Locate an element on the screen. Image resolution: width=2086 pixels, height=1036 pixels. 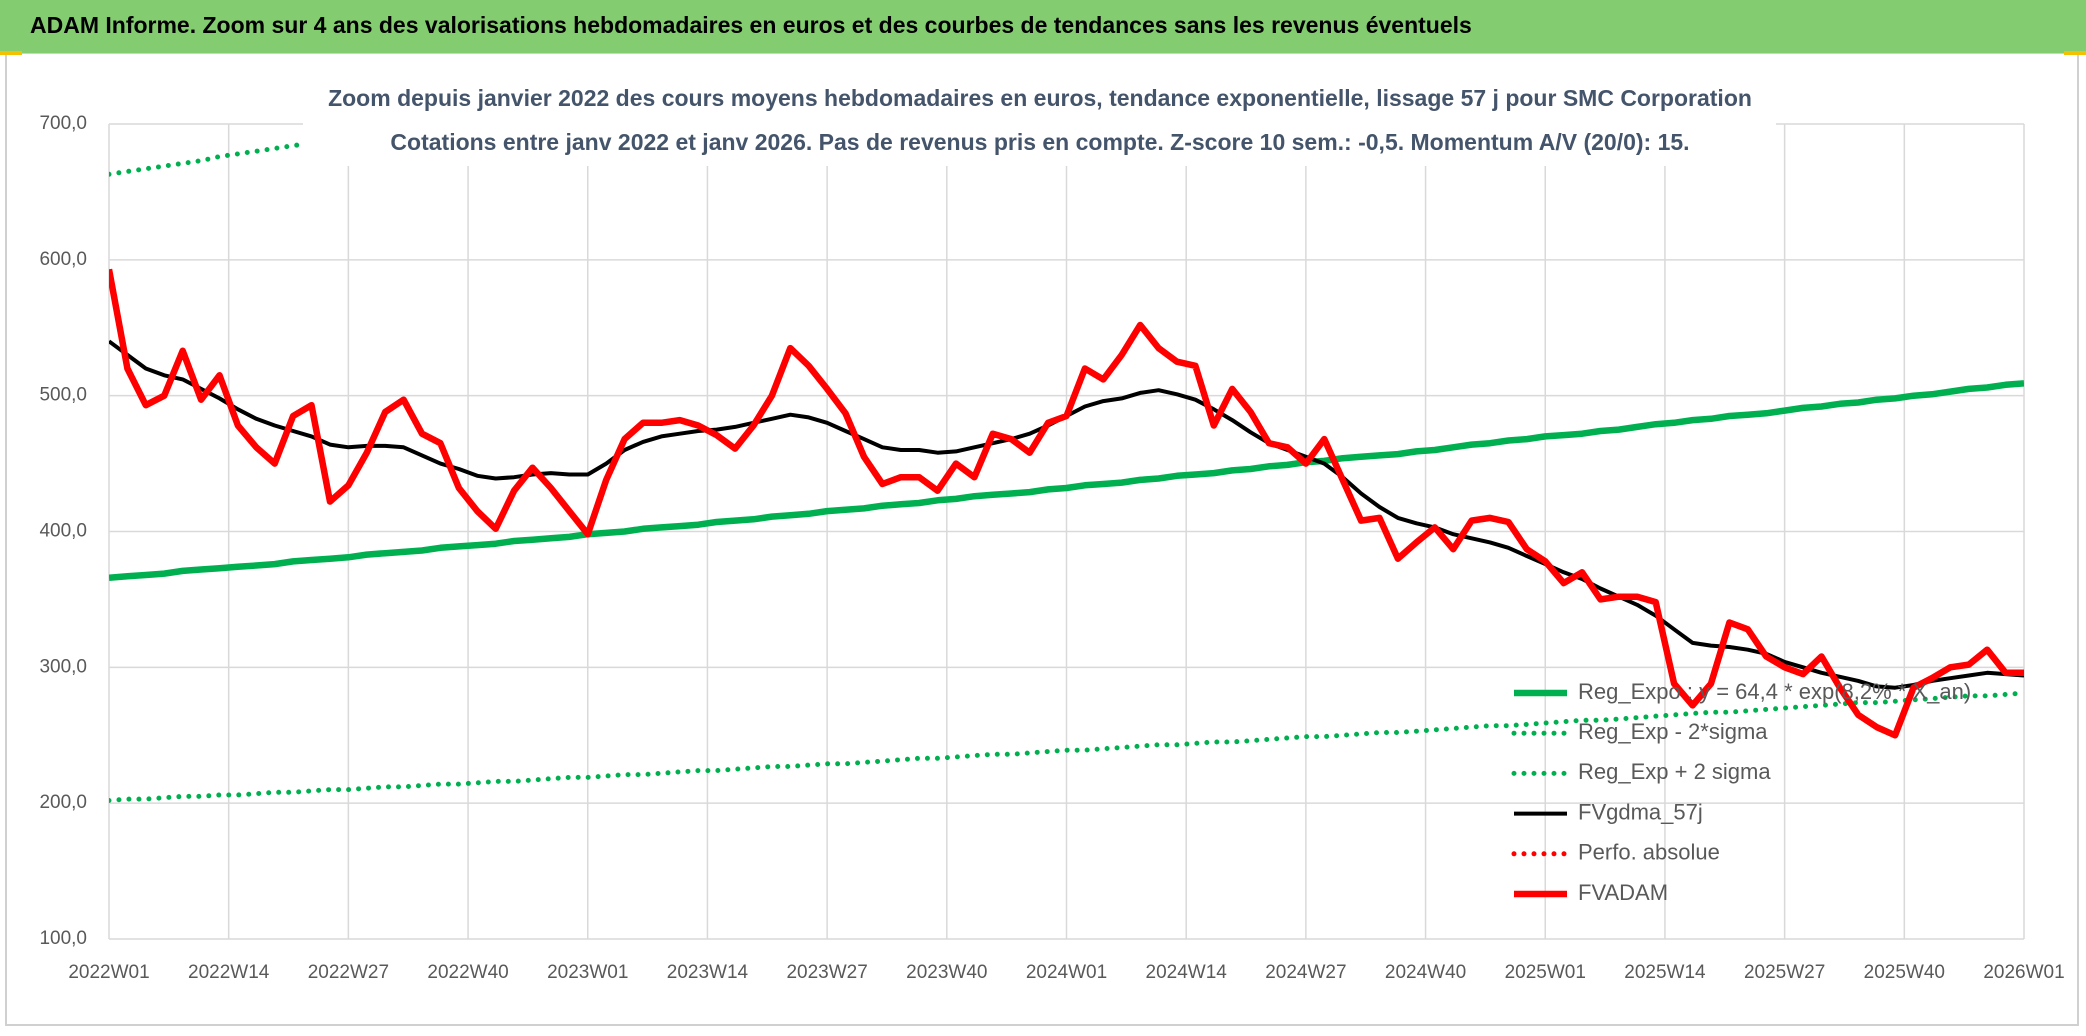
subtitle-box is located at coordinates (1039, 122).